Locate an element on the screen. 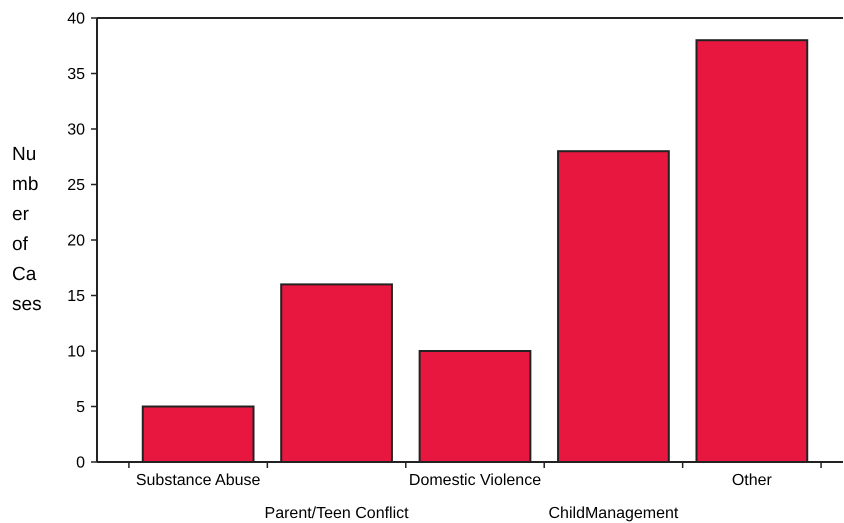 This screenshot has height=523, width=844. y-tick-label: 0 is located at coordinates (81, 463).